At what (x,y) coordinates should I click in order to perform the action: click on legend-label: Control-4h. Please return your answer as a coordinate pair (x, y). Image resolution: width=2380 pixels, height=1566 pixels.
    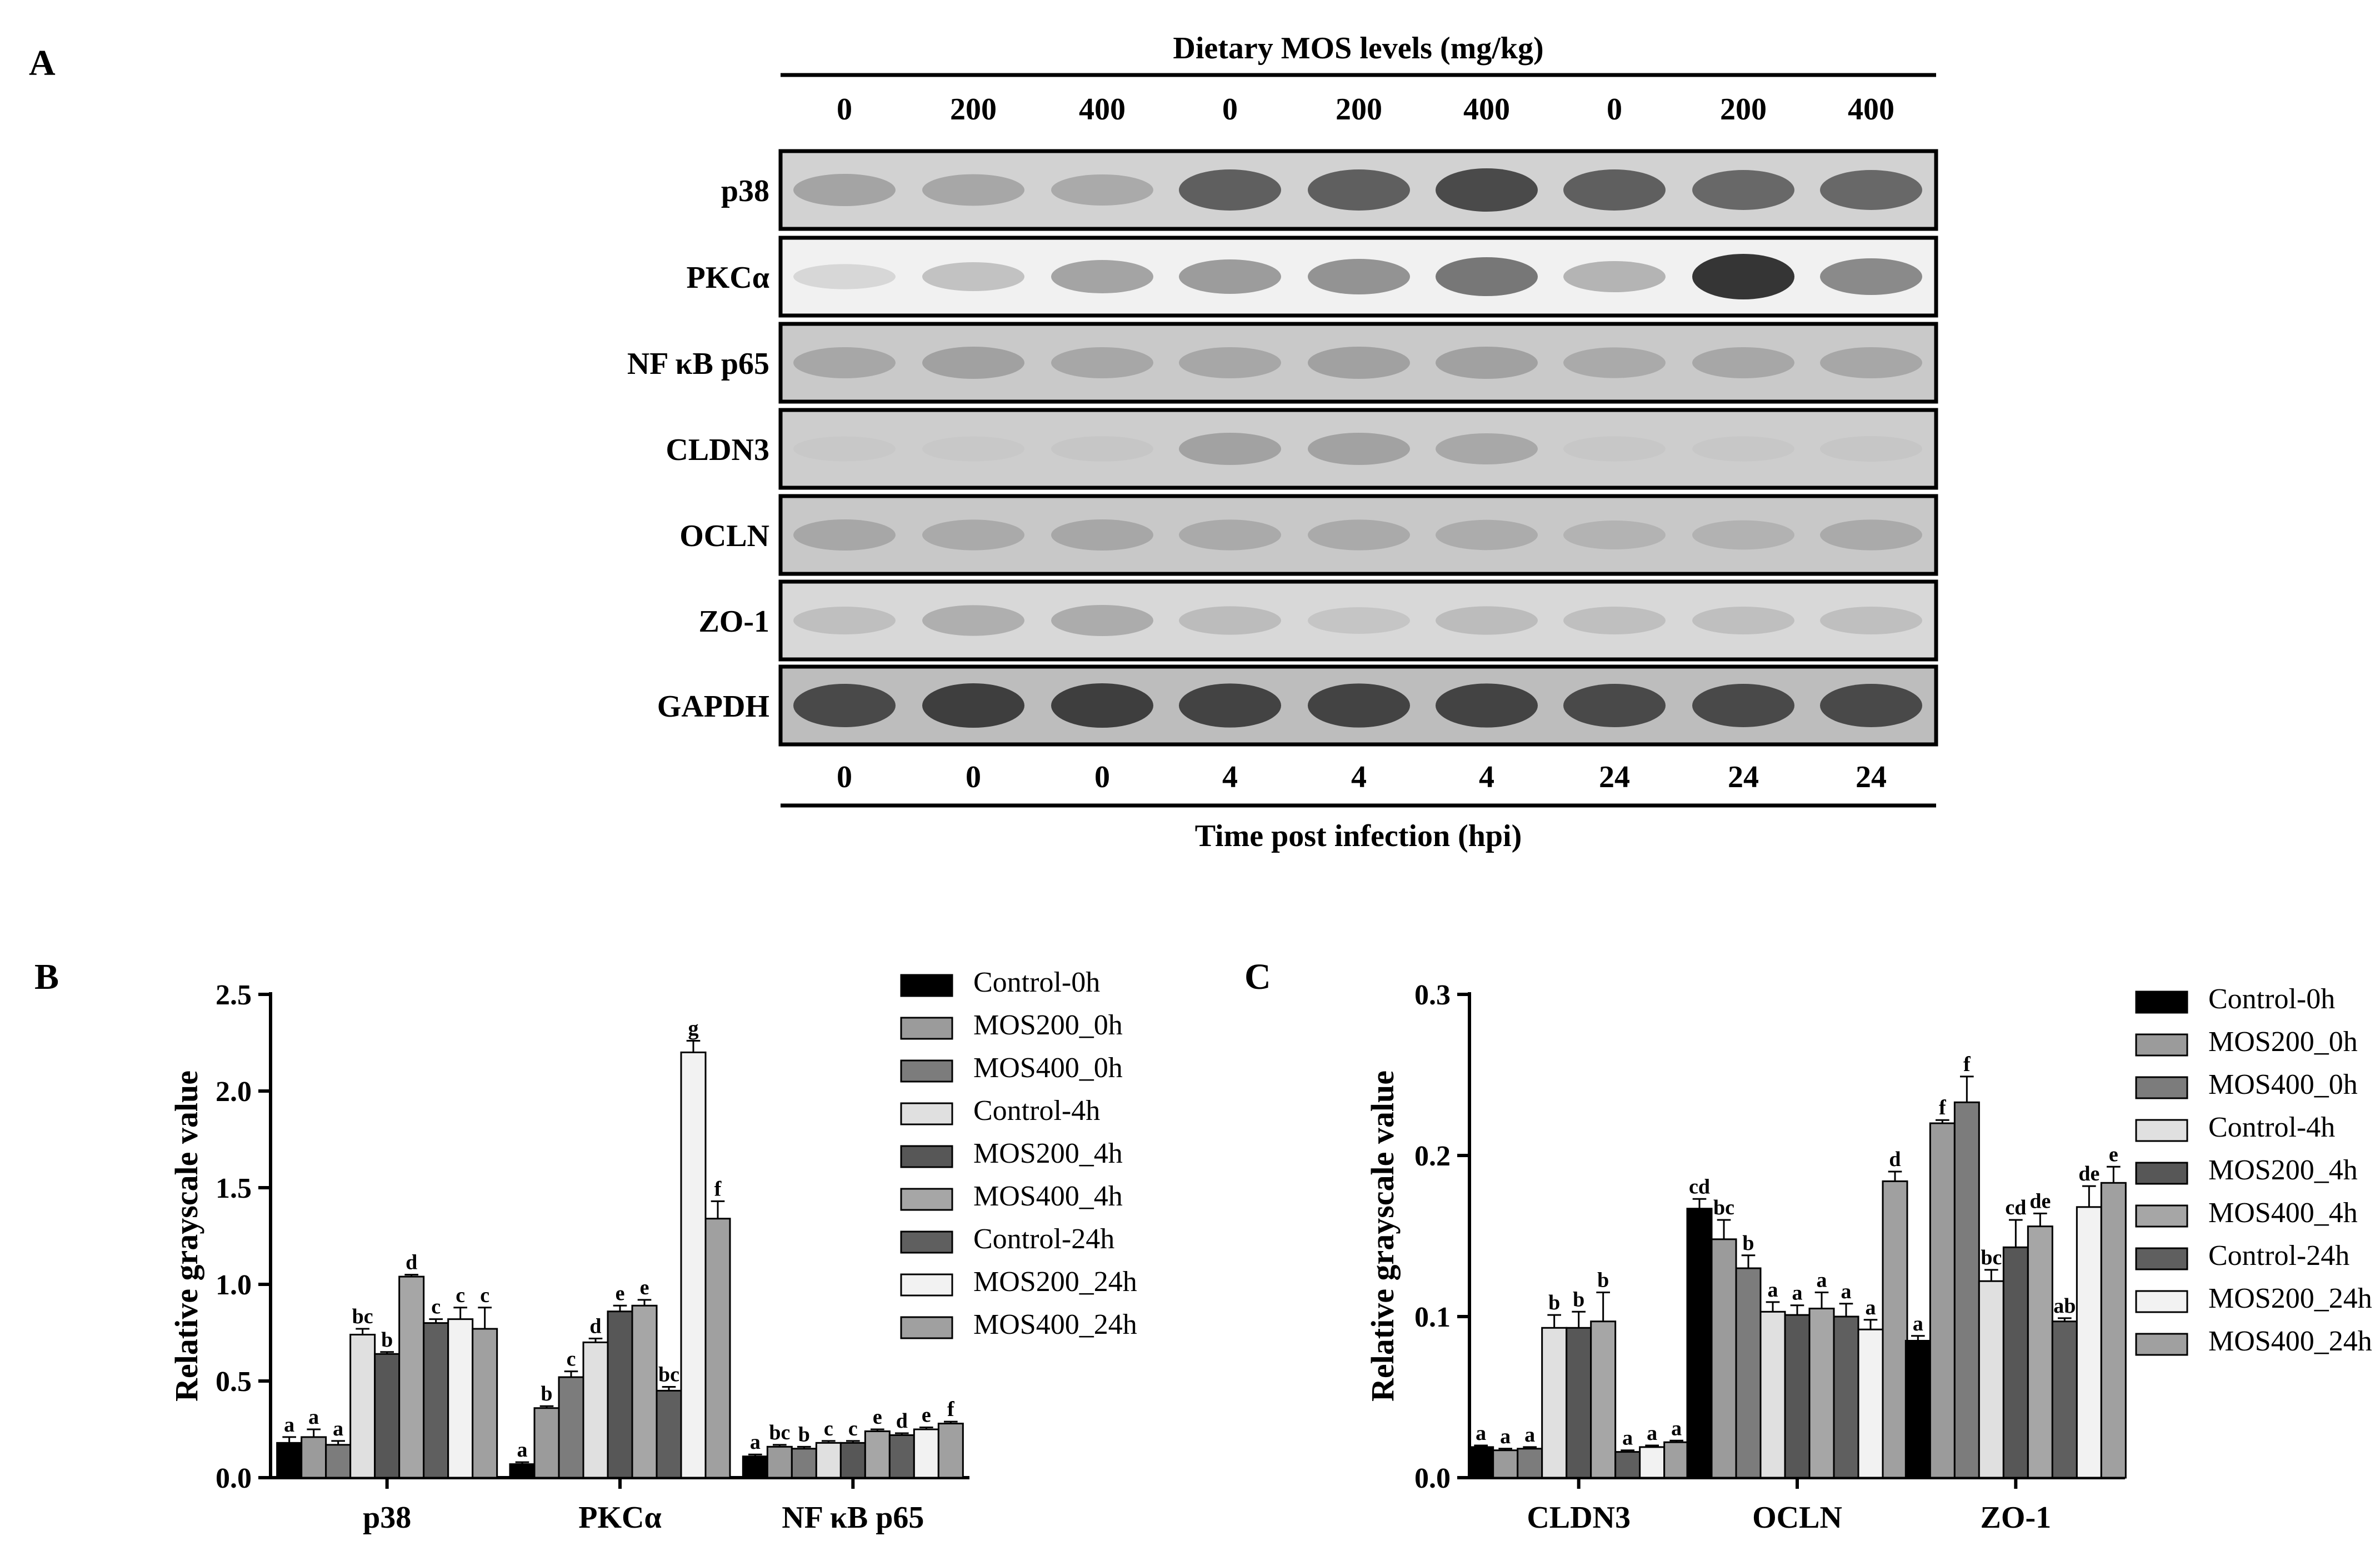
    Looking at the image, I should click on (2272, 1128).